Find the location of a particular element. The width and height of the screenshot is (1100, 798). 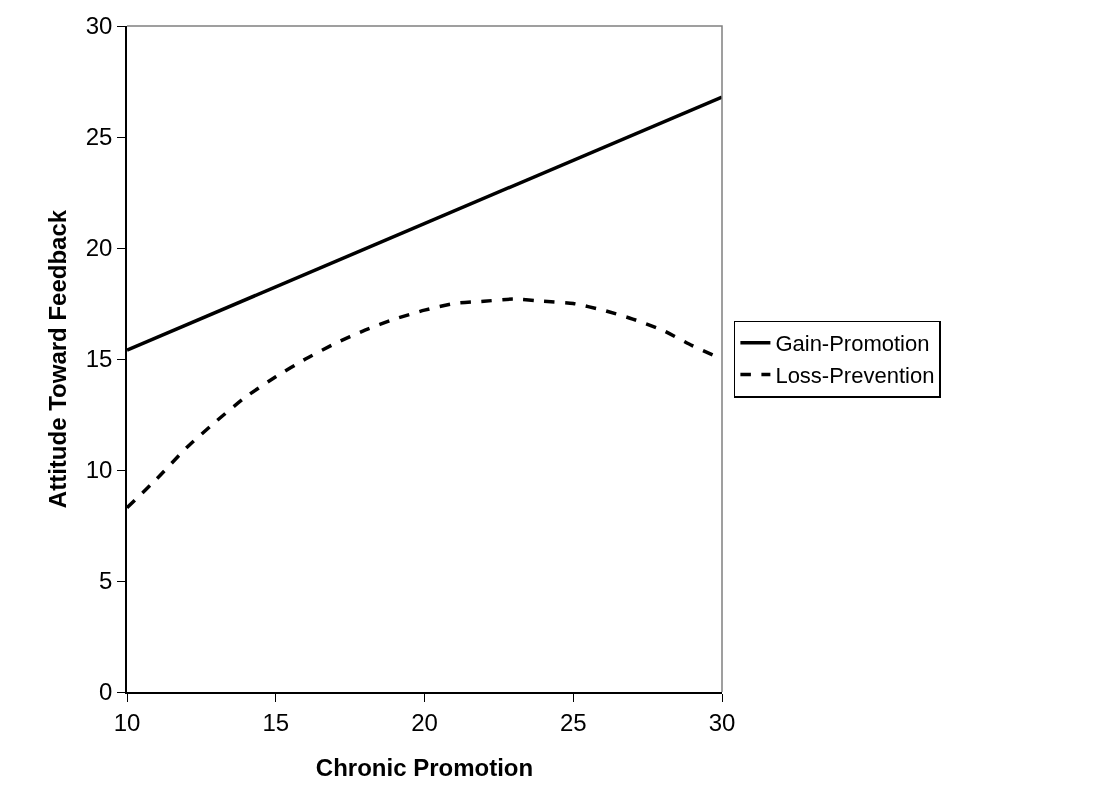

x-tick-label: 30 is located at coordinates (722, 722).